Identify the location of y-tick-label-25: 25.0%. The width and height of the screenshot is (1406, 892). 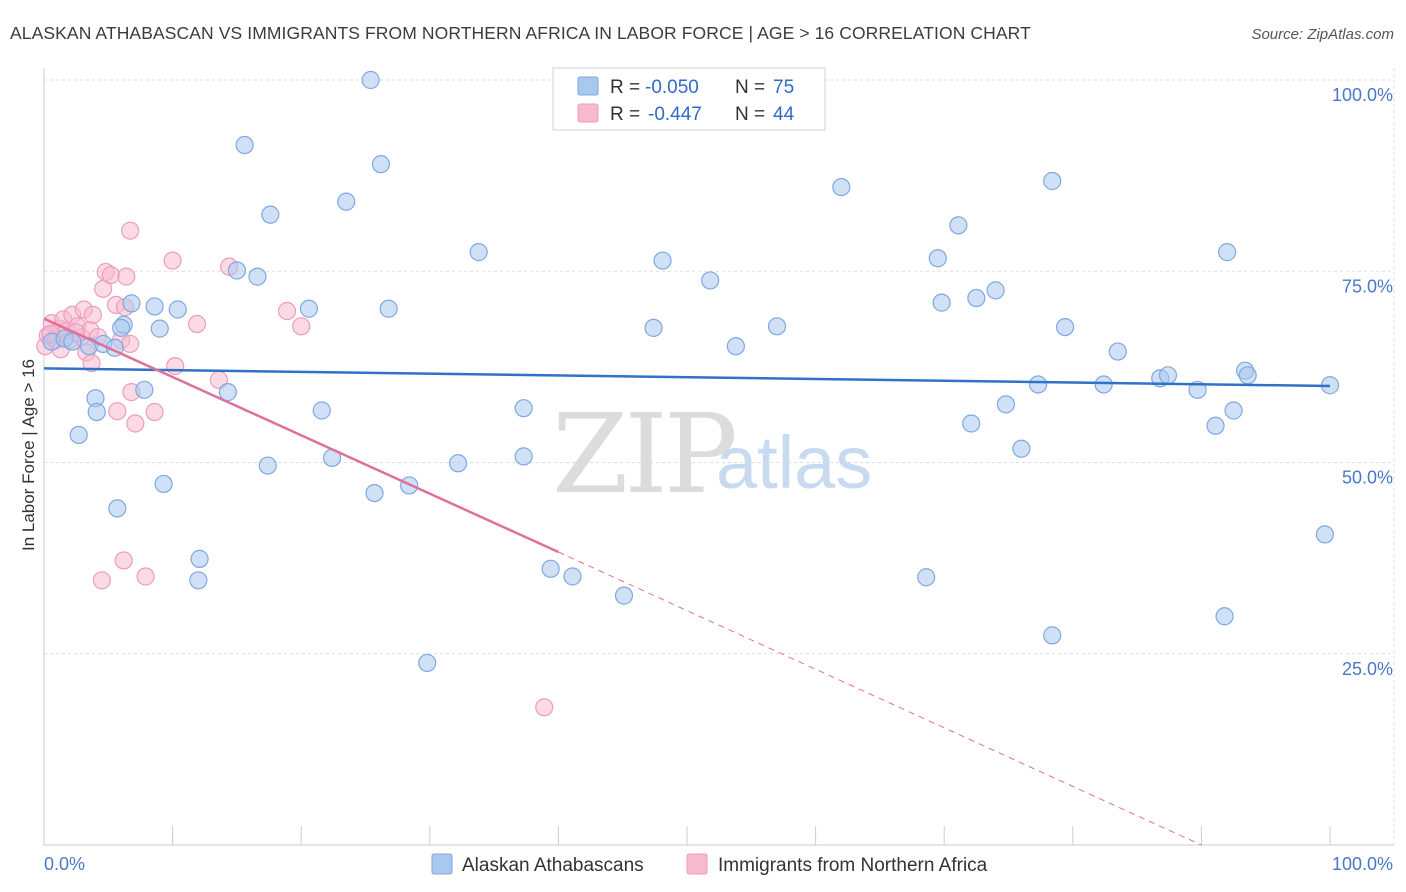
(1367, 669).